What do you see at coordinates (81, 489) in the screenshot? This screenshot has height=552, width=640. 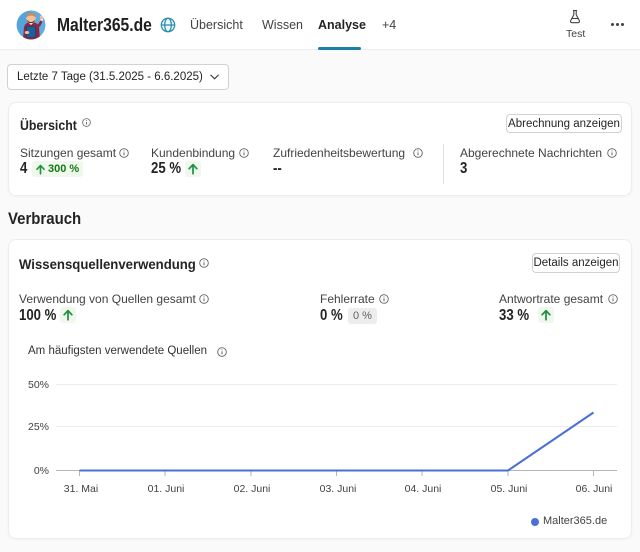 I see `svg-text: 31. Mai` at bounding box center [81, 489].